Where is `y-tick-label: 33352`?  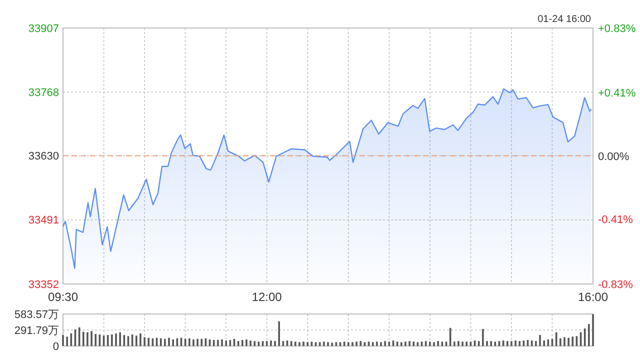 y-tick-label: 33352 is located at coordinates (43, 284).